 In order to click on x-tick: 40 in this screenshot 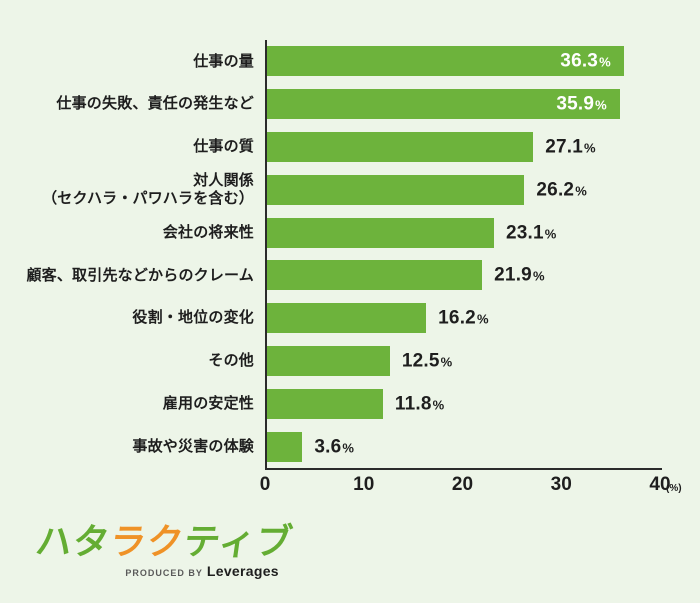, I will do `click(660, 484)`.